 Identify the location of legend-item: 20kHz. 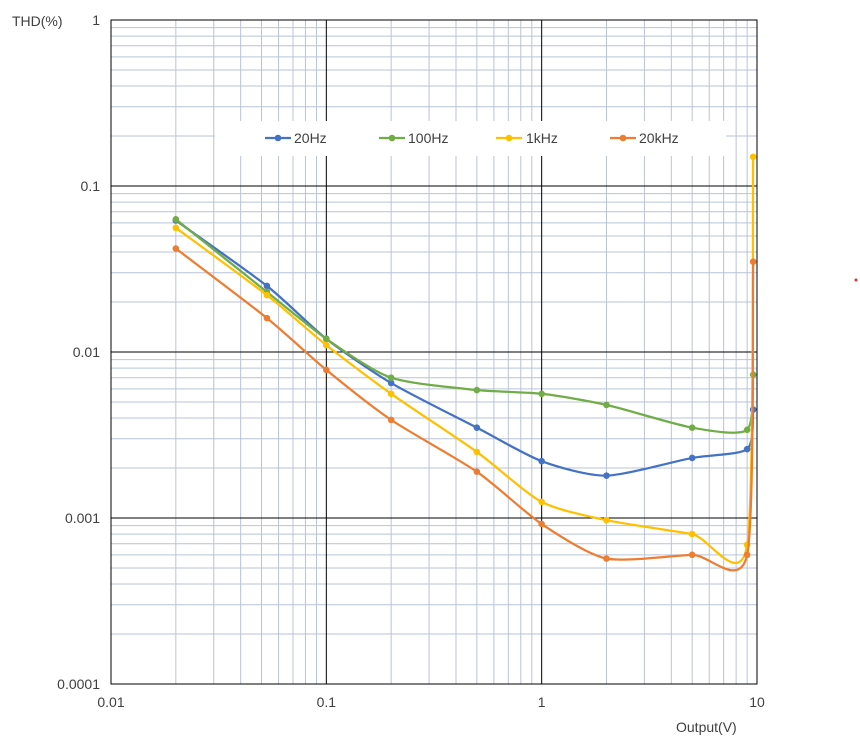
(644, 138).